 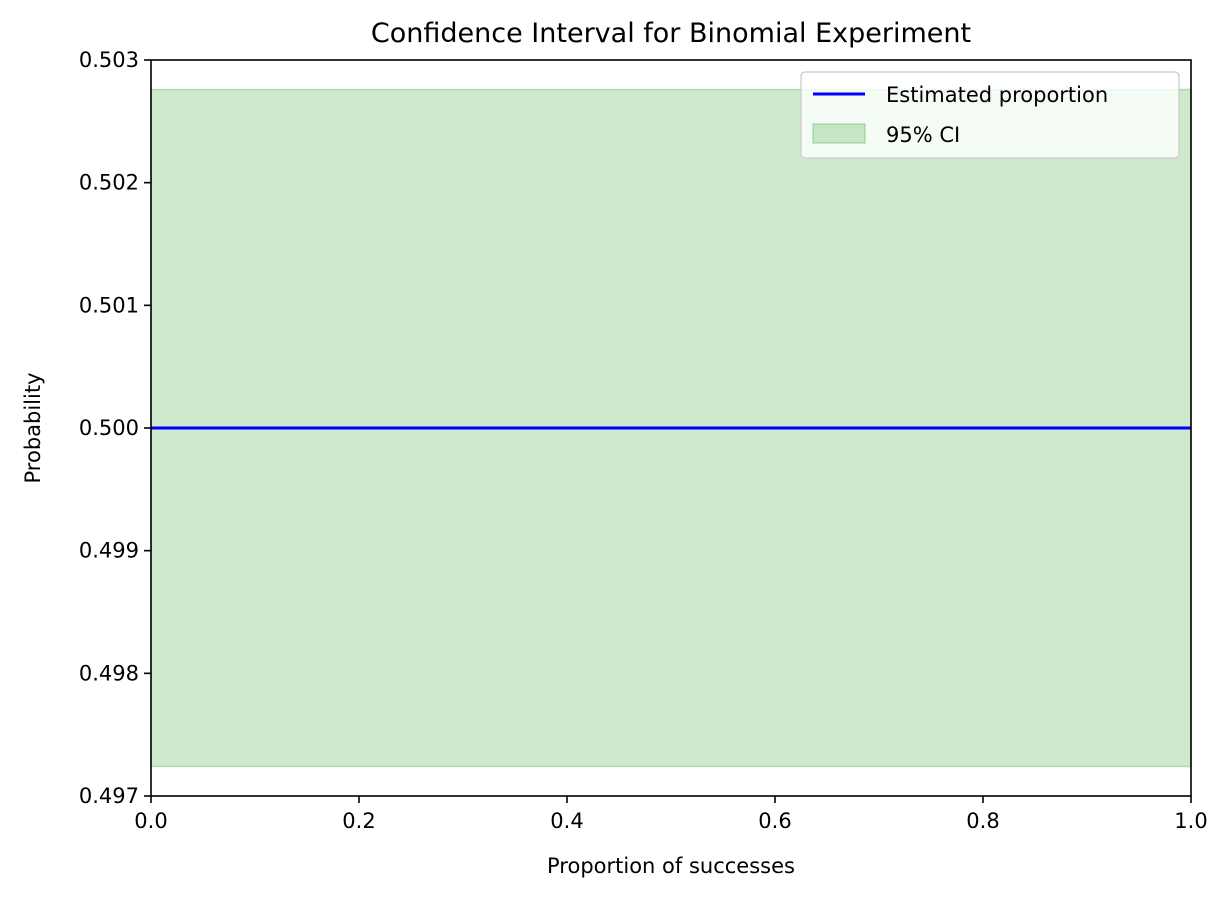 What do you see at coordinates (671, 814) in the screenshot?
I see `x-axis: 0.0 0.2 0.4 0.6 0.8 1.0` at bounding box center [671, 814].